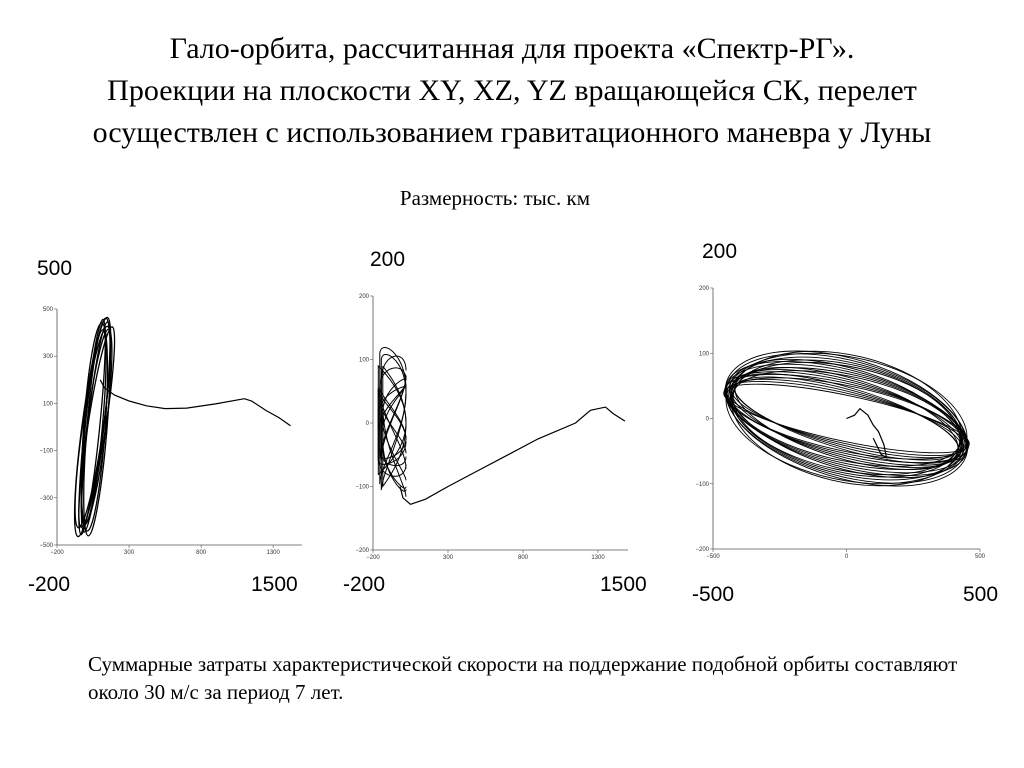 Image resolution: width=1024 pixels, height=768 pixels. What do you see at coordinates (847, 557) in the screenshot?
I see `yz-x-tick-label: 0` at bounding box center [847, 557].